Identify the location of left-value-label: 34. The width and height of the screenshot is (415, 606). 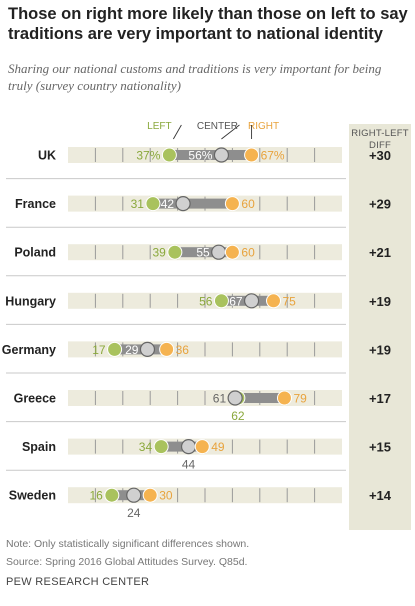
(146, 447).